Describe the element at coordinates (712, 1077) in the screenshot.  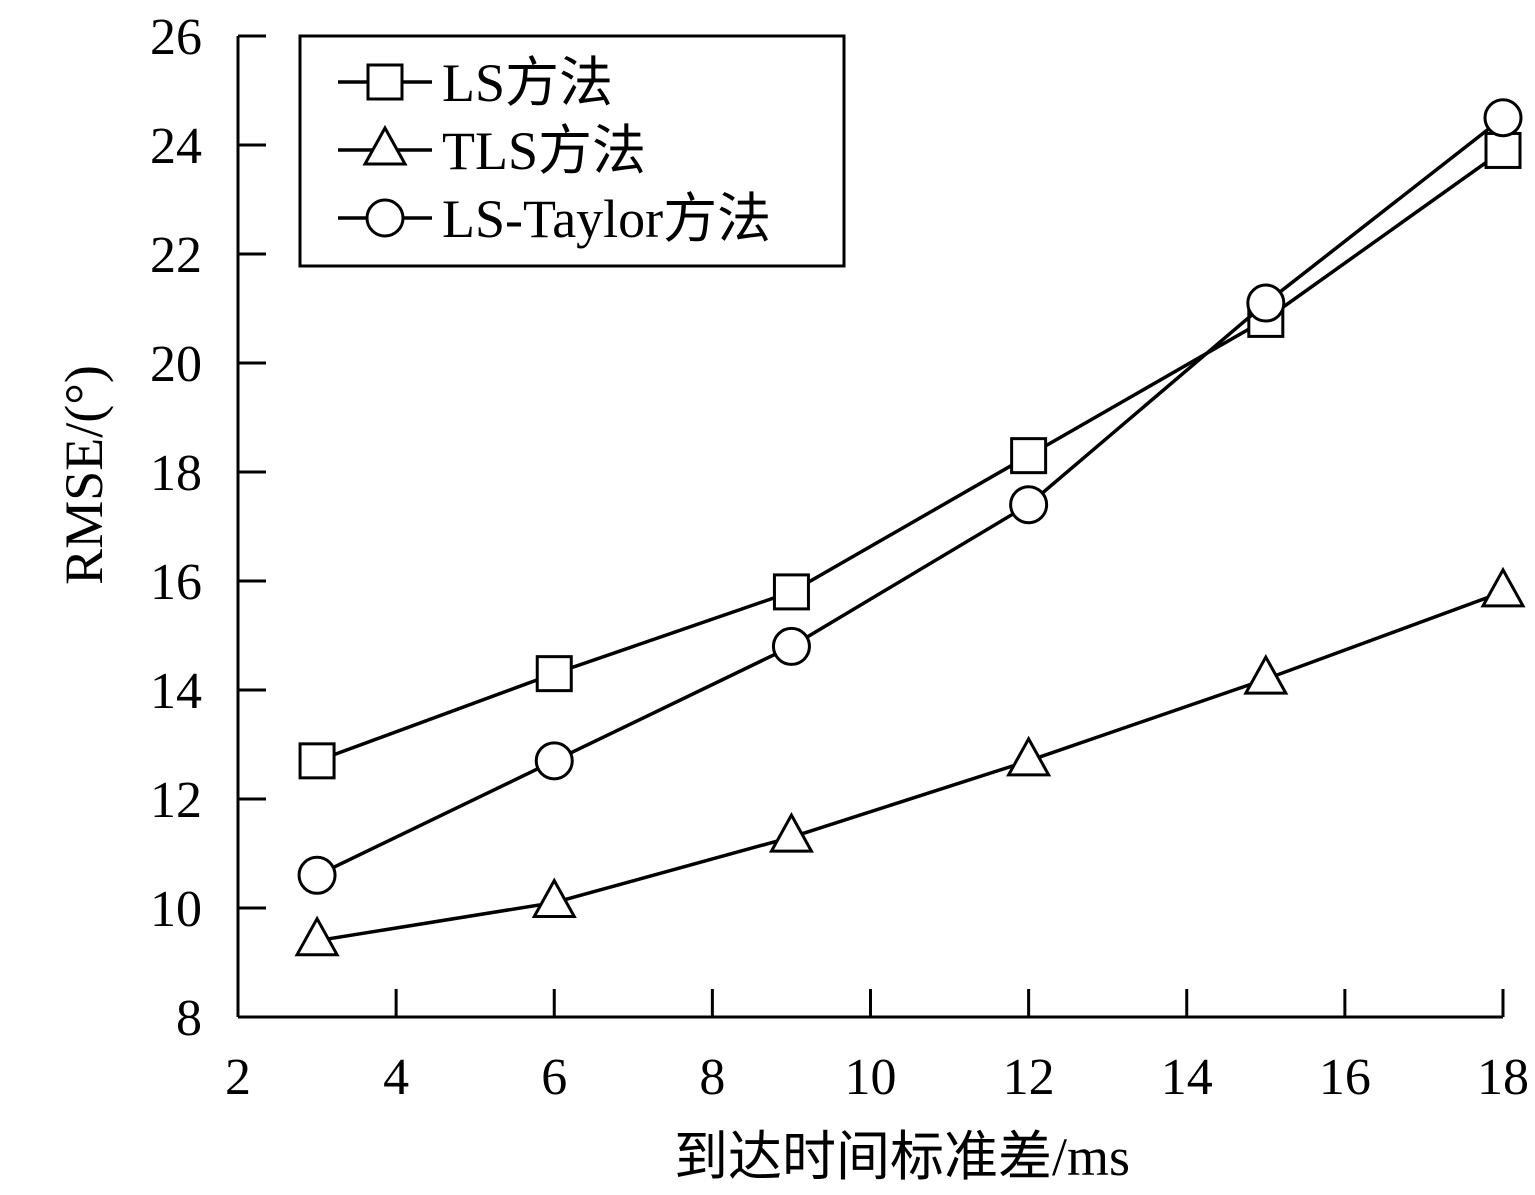
I see `x-tick-label: 8` at that location.